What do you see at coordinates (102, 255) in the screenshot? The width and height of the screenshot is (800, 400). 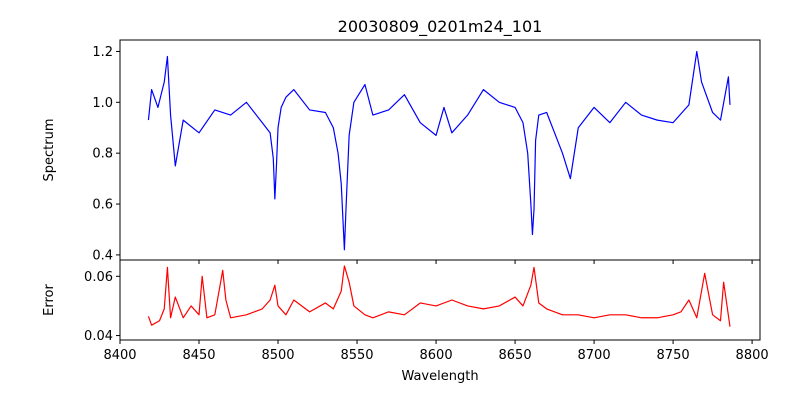 I see `spectrum-ytick-label: 0.4` at bounding box center [102, 255].